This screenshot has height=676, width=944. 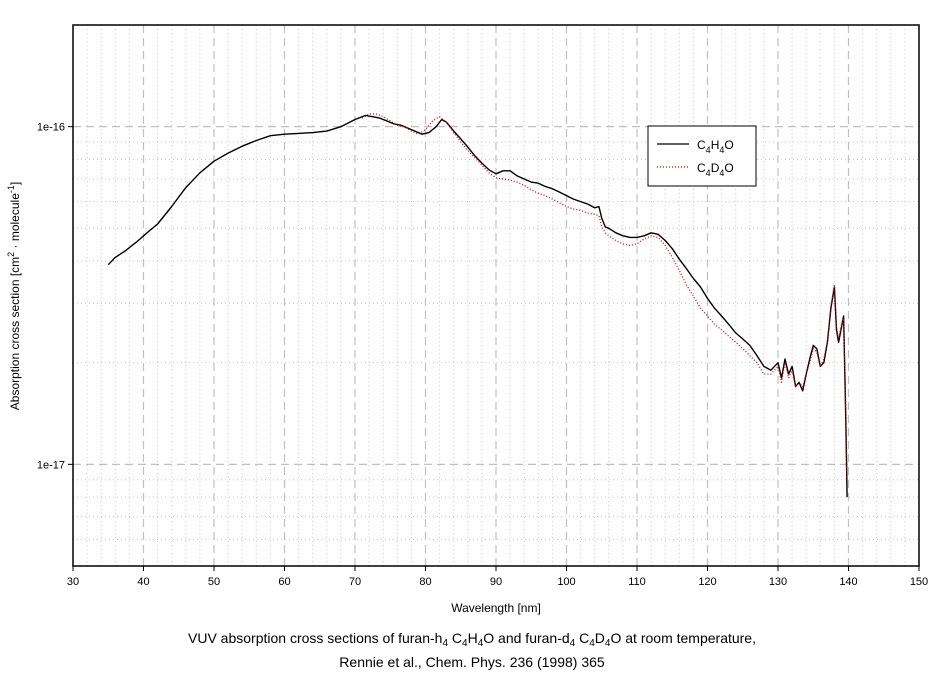 I want to click on x-tick-label: 30, so click(x=73, y=582).